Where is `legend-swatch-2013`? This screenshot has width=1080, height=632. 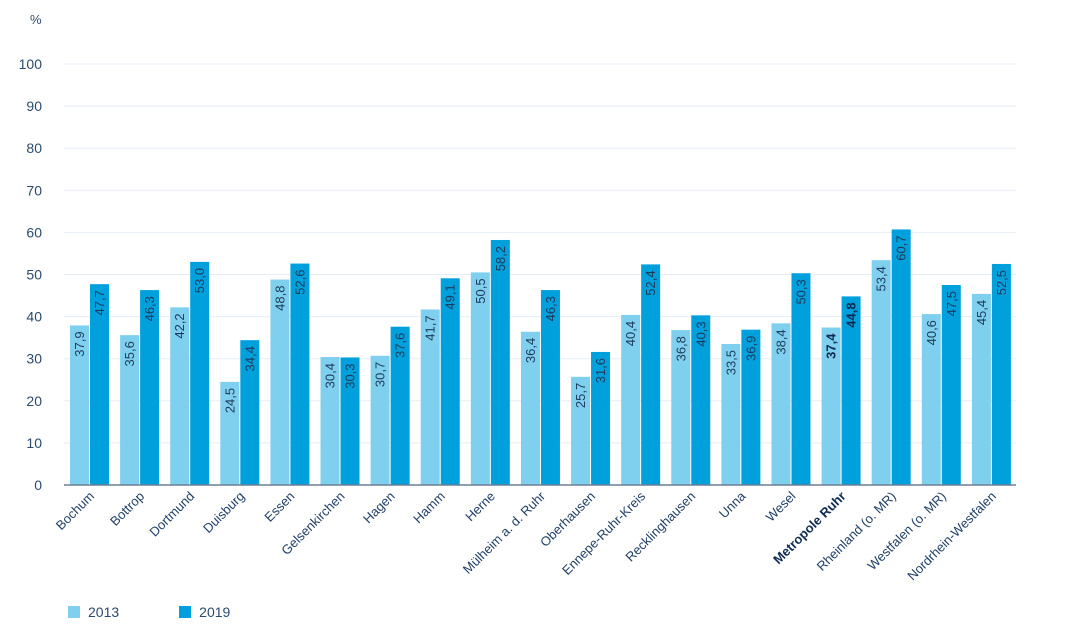 legend-swatch-2013 is located at coordinates (74, 612).